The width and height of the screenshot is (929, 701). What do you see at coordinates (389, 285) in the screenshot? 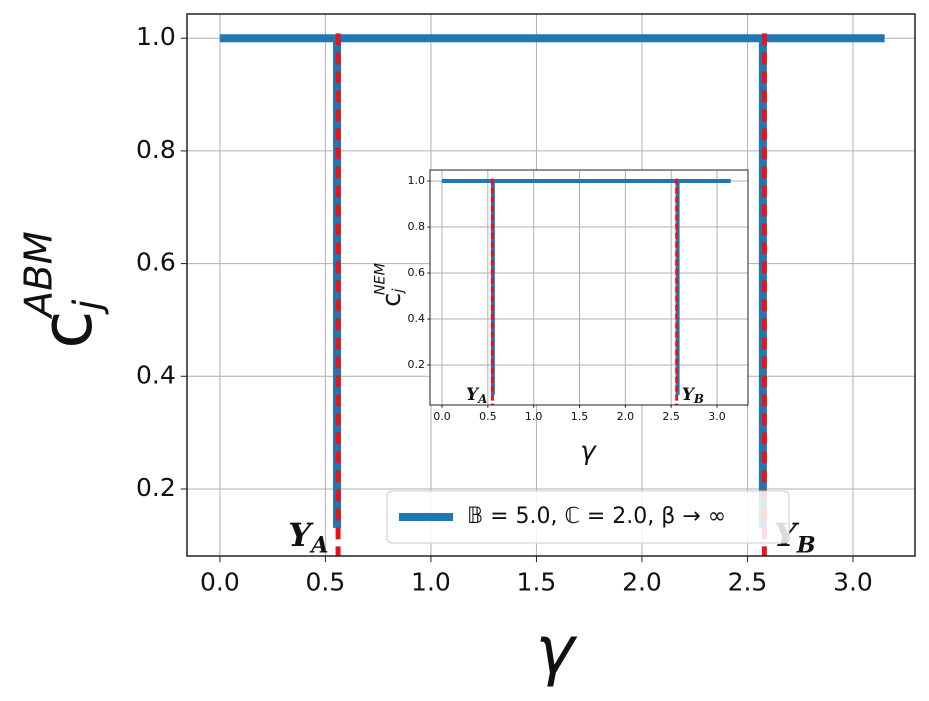
I see `y-axis-label: cjNEM` at bounding box center [389, 285].